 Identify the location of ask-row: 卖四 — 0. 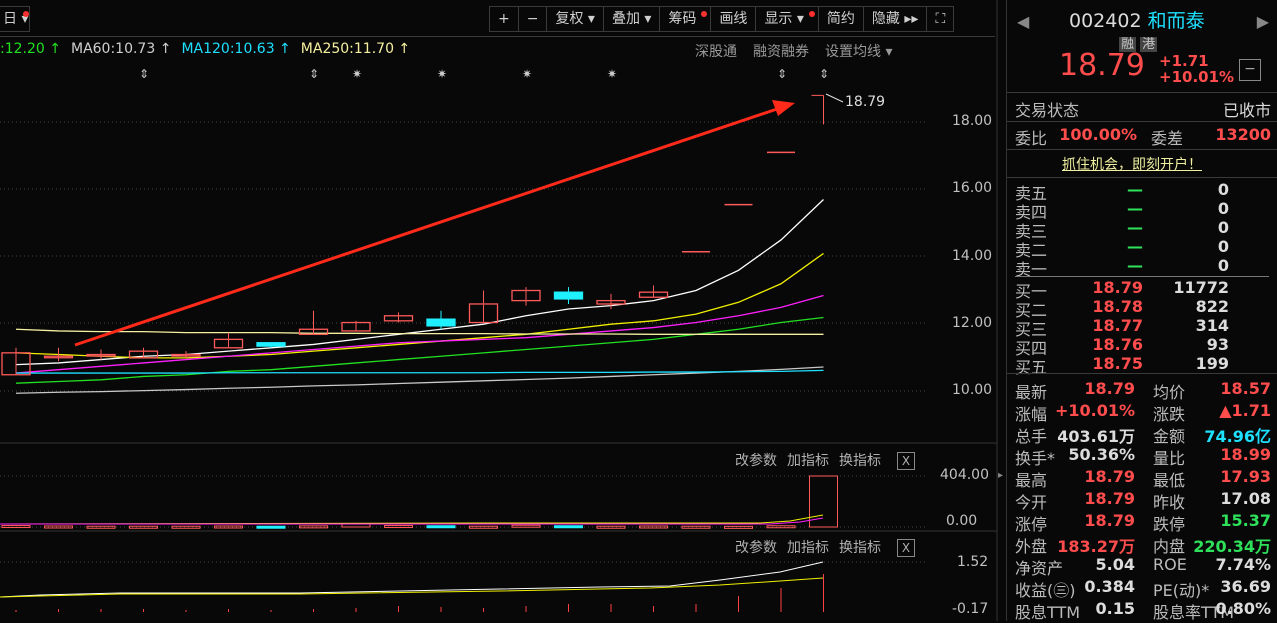
(1143, 210).